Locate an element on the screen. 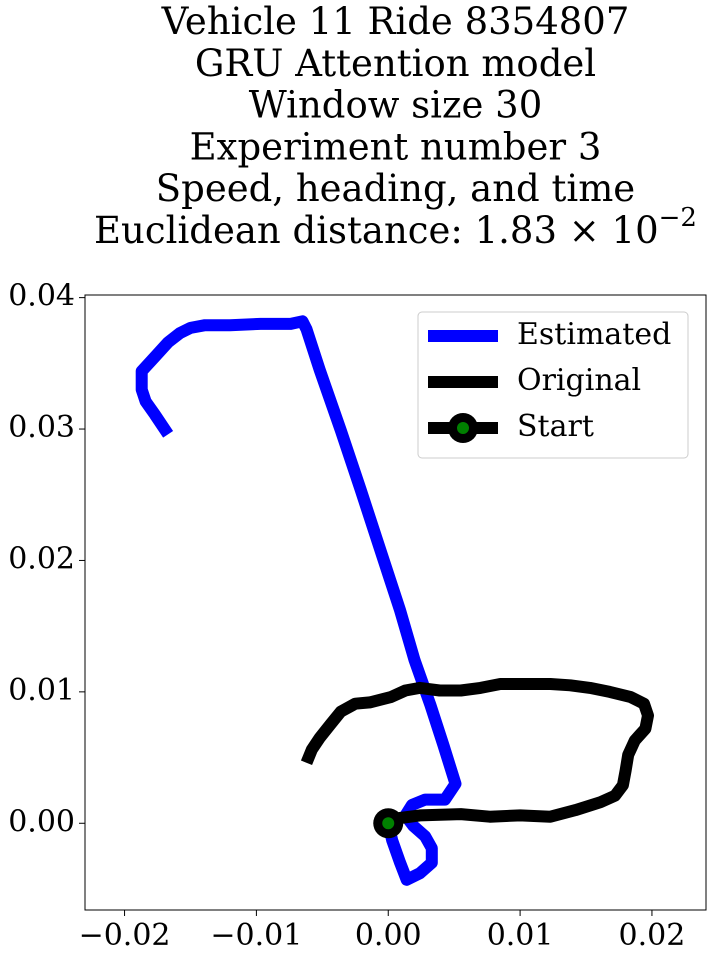 Image resolution: width=712 pixels, height=957 pixels. title-line: Vehicle 11 Ride 8354807 is located at coordinates (395, 21).